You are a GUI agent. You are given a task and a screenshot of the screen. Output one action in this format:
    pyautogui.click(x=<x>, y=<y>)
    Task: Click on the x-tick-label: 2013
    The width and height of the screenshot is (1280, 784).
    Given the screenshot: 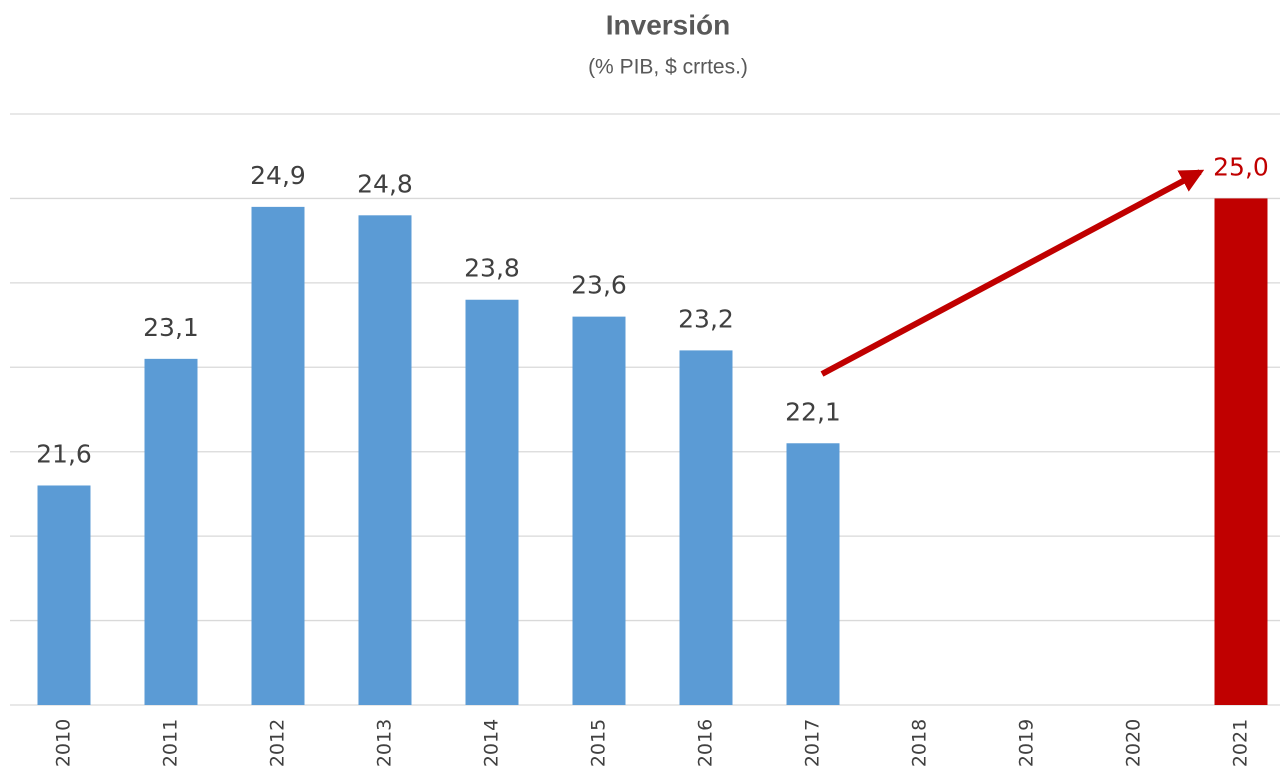 What is the action you would take?
    pyautogui.click(x=385, y=743)
    